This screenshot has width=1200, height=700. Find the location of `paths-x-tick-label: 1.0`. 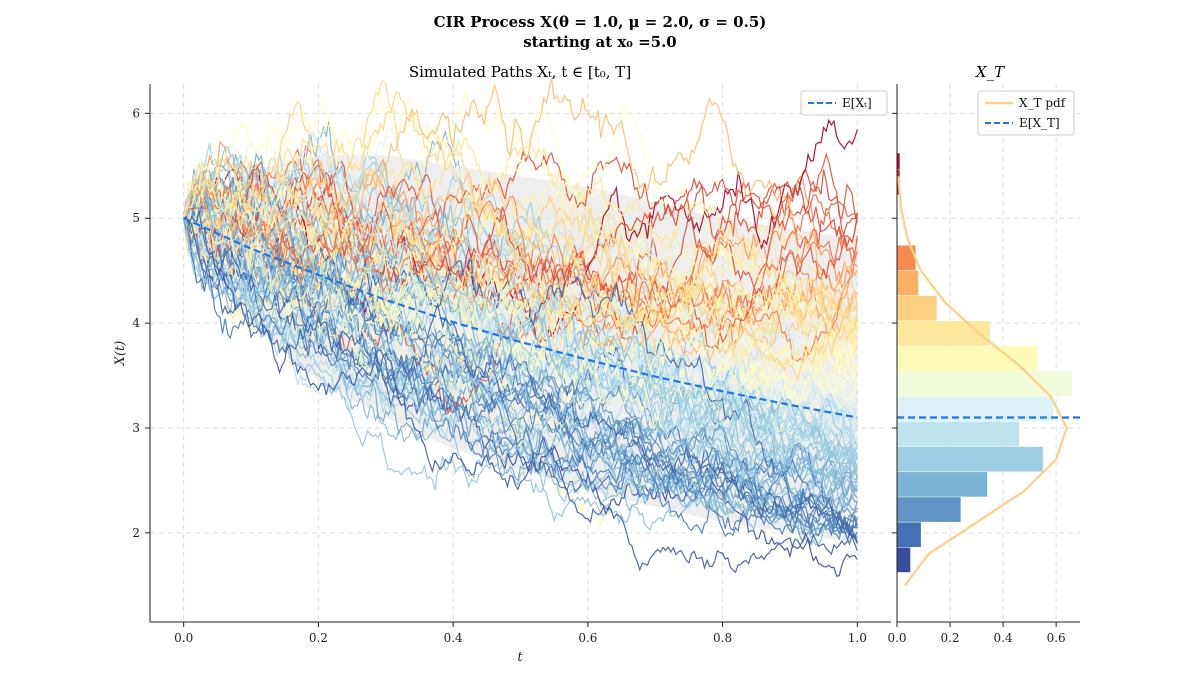

paths-x-tick-label: 1.0 is located at coordinates (857, 638).